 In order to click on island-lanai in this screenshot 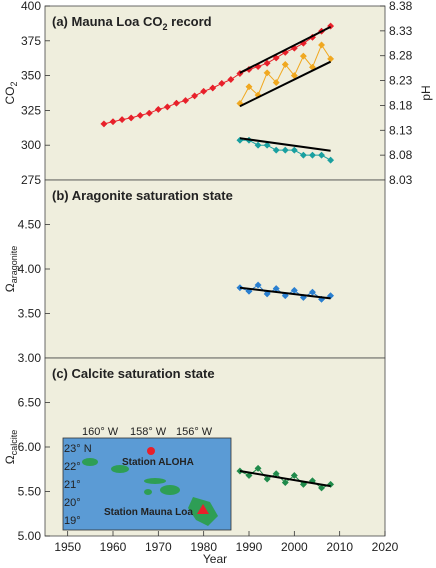, I will do `click(148, 492)`.